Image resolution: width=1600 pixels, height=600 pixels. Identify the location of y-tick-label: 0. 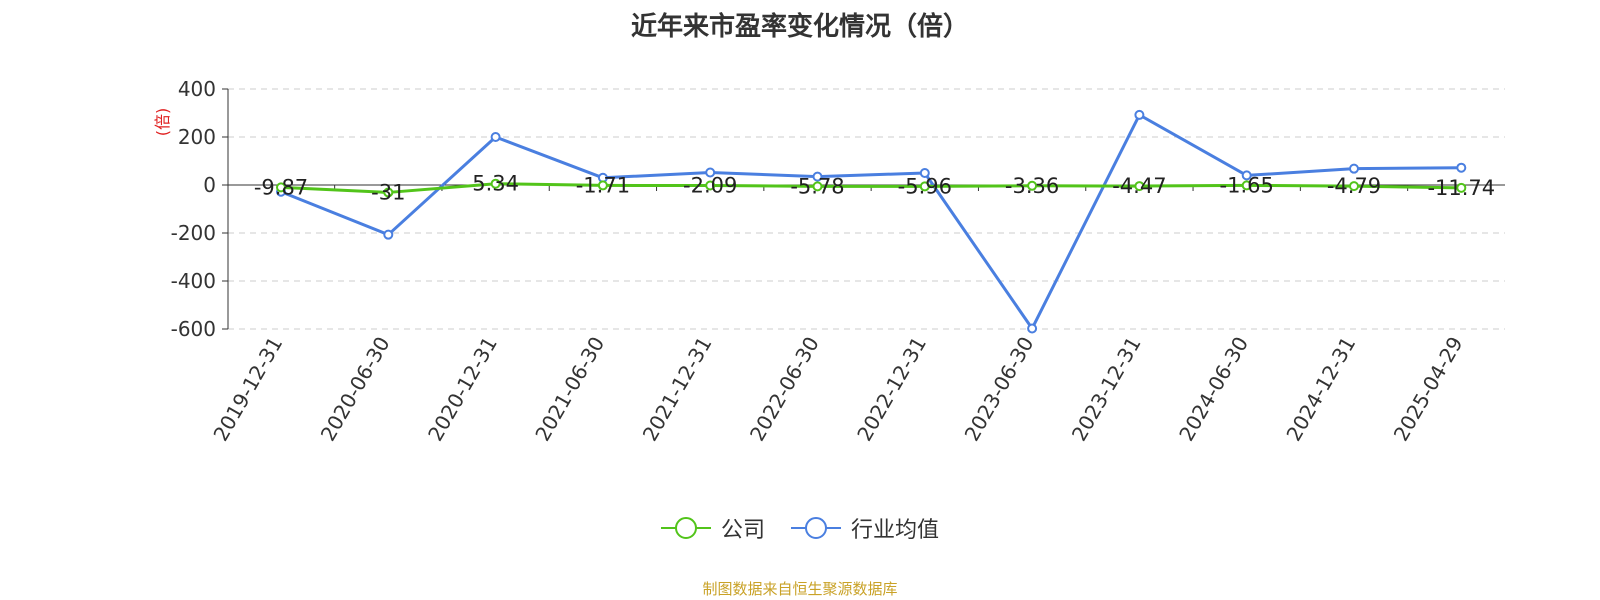
(209, 185).